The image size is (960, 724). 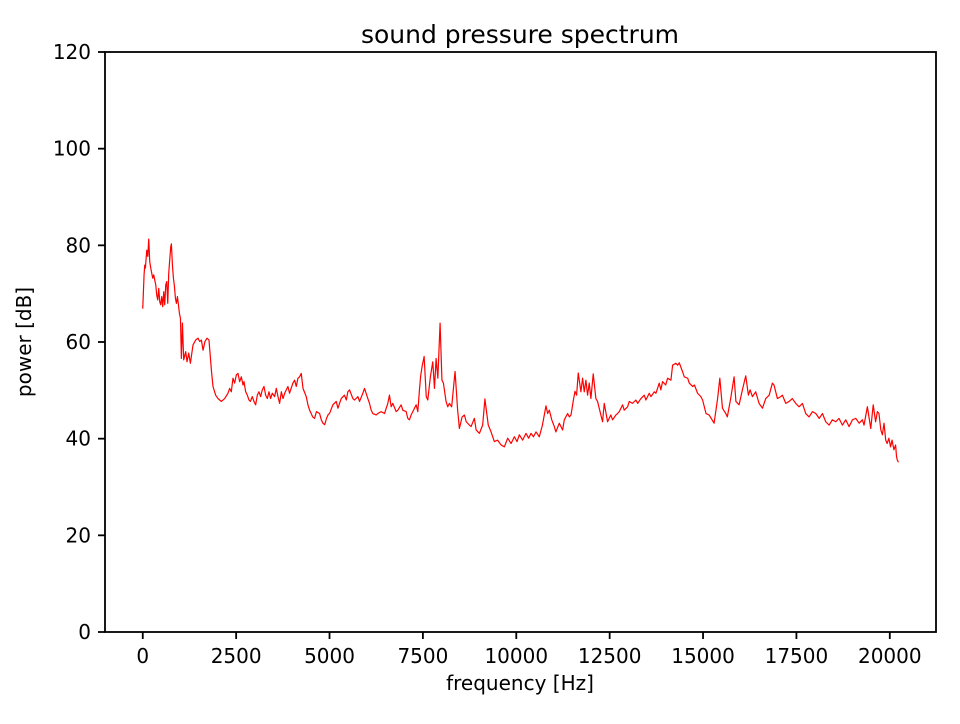 I want to click on y-tick-label: 100, so click(x=72, y=149).